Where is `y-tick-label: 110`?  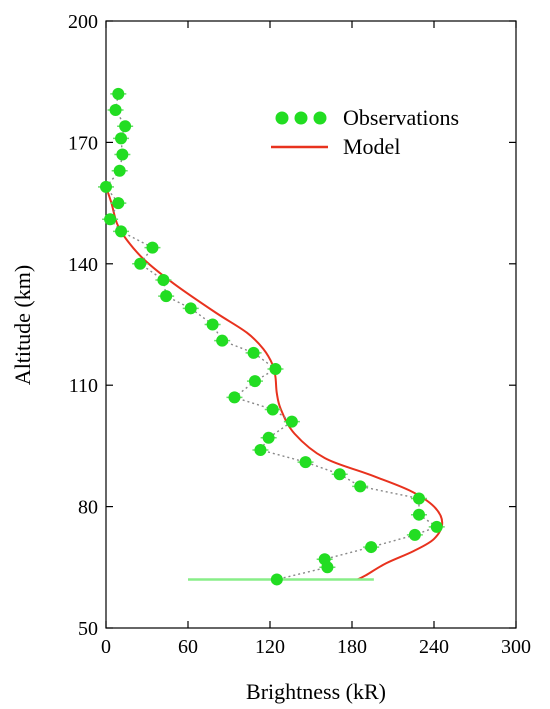
y-tick-label: 110 is located at coordinates (83, 386).